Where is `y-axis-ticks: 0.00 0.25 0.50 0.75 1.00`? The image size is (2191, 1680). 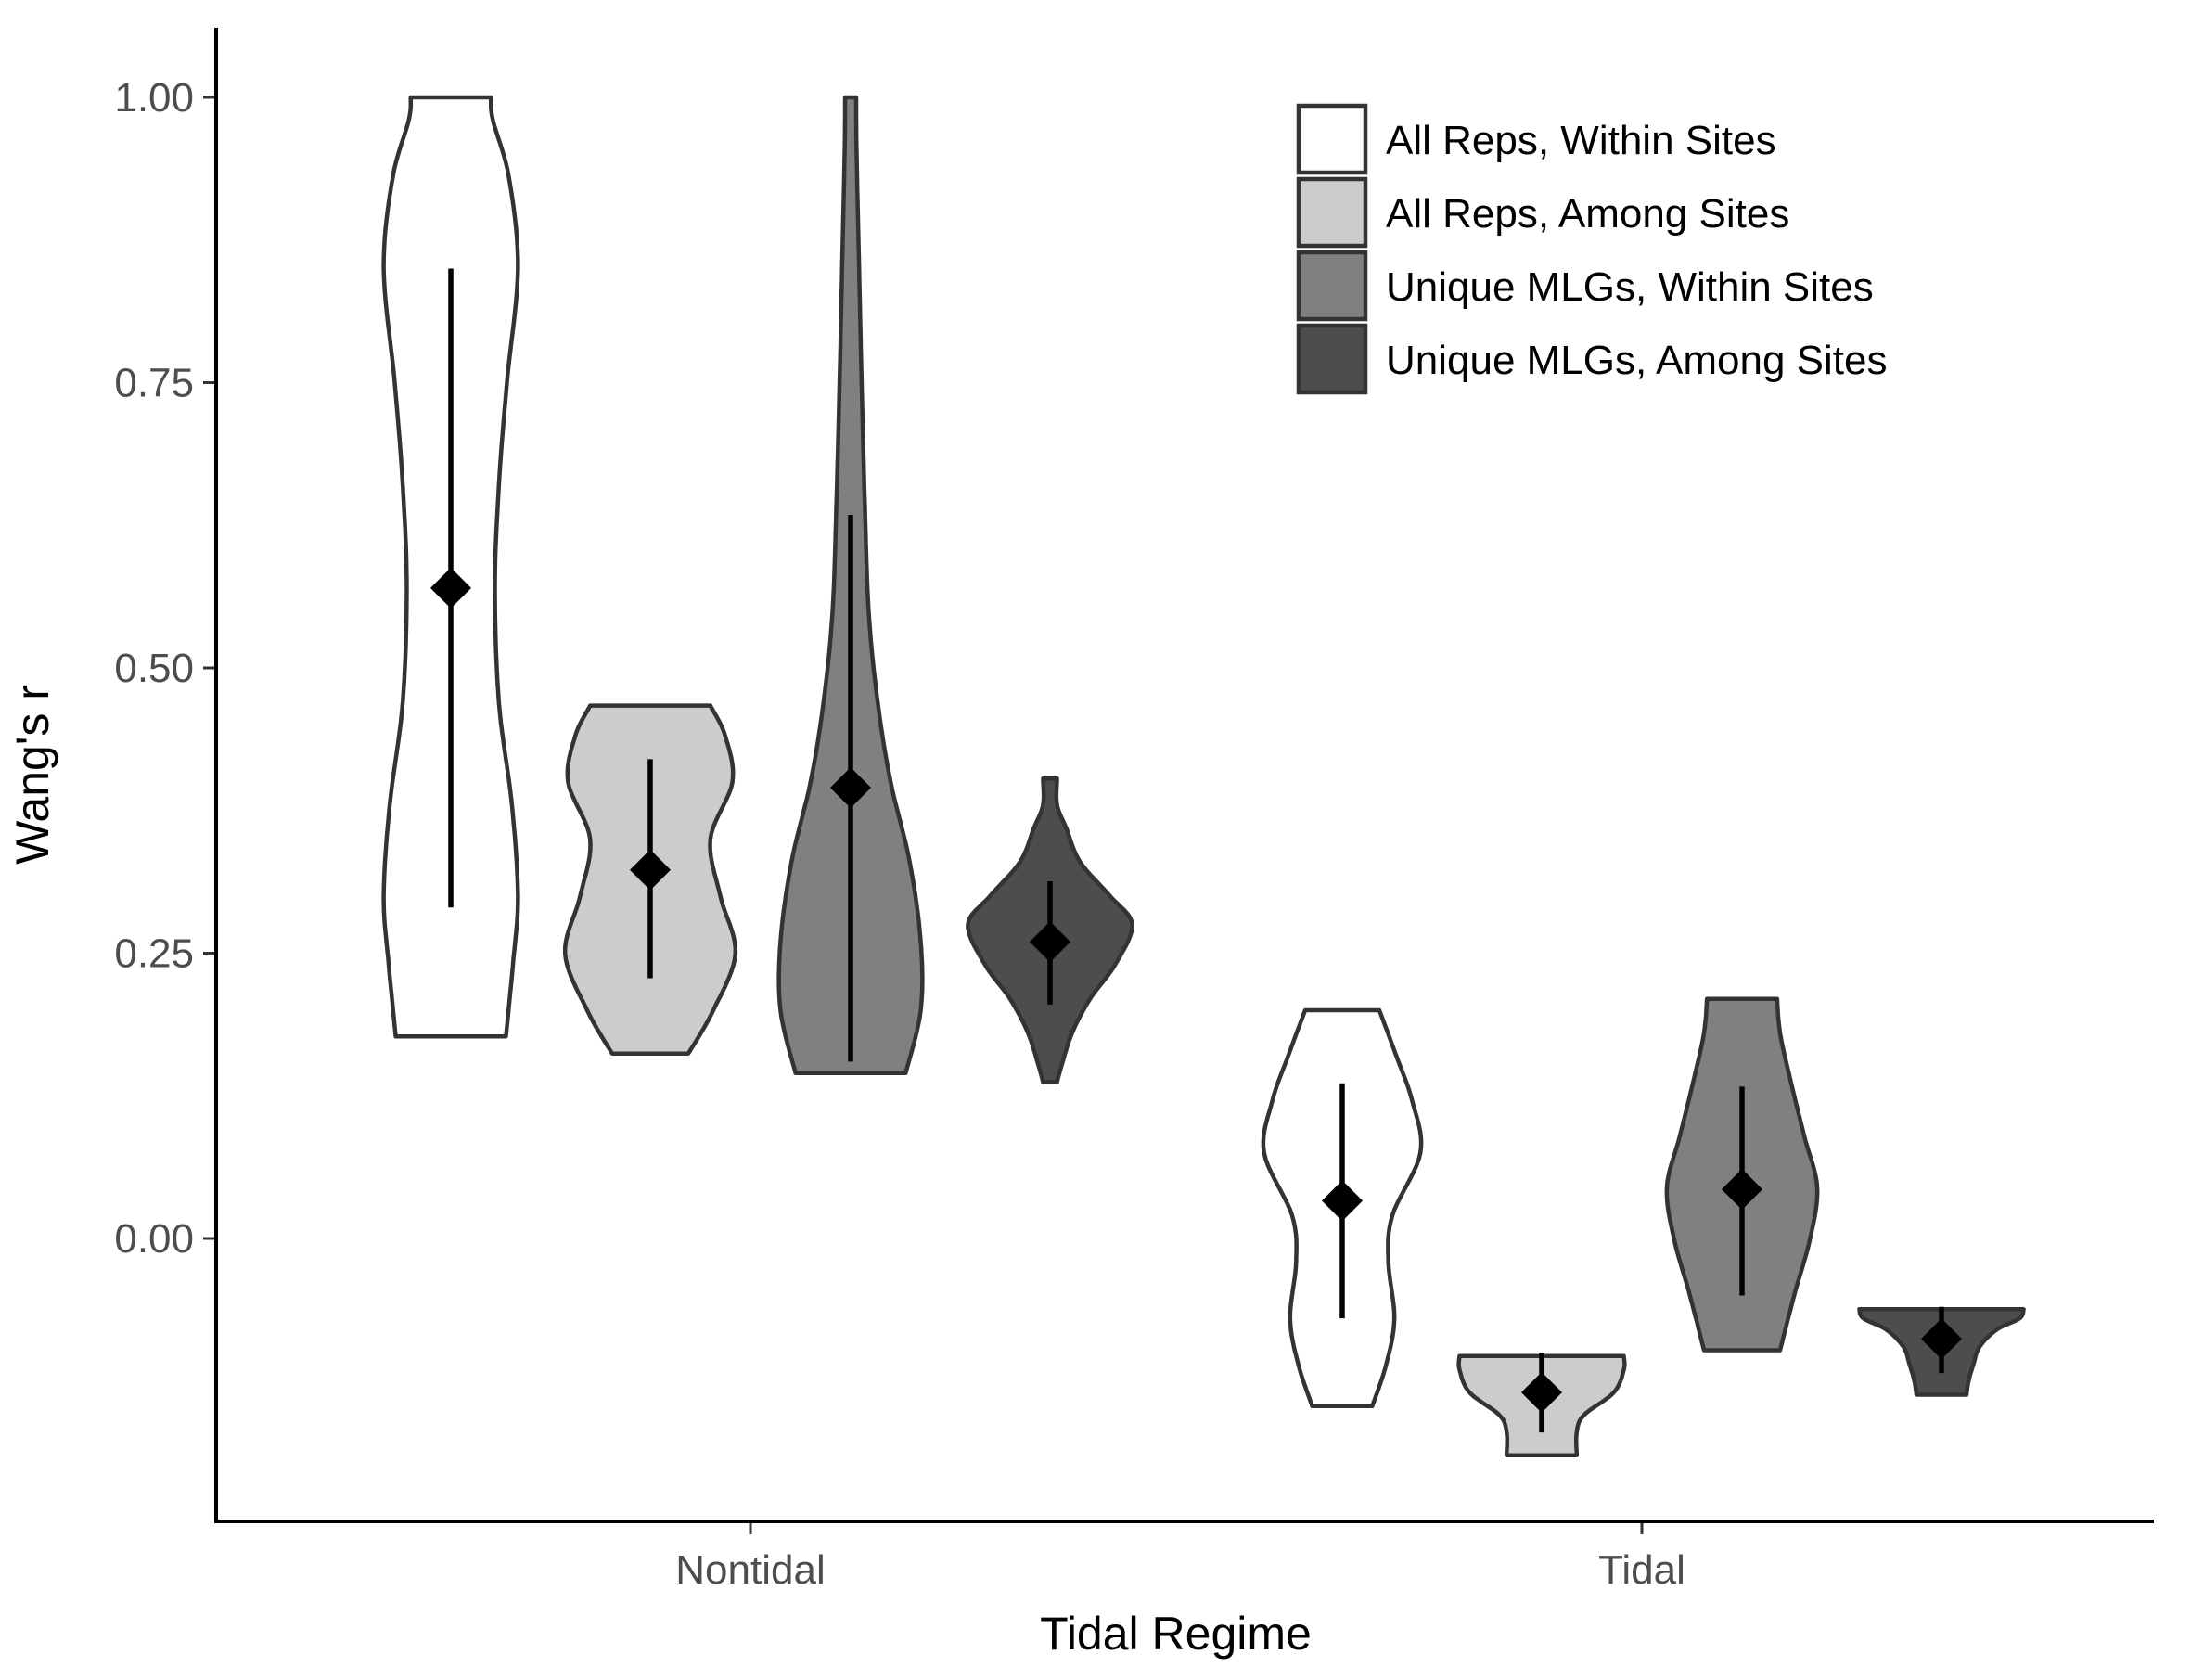 y-axis-ticks: 0.00 0.25 0.50 0.75 1.00 is located at coordinates (165, 668).